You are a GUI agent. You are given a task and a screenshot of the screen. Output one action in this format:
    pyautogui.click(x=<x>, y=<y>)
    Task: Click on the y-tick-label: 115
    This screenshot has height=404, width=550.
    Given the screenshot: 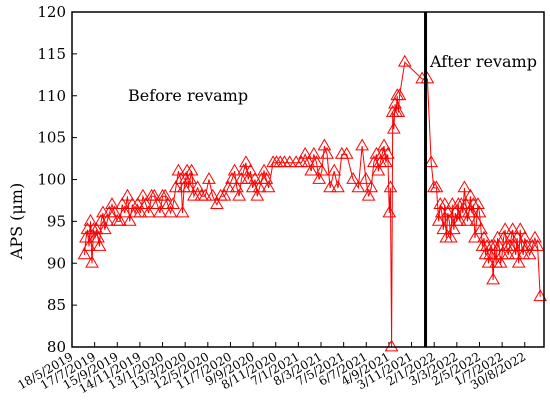 What is the action you would take?
    pyautogui.click(x=51, y=54)
    